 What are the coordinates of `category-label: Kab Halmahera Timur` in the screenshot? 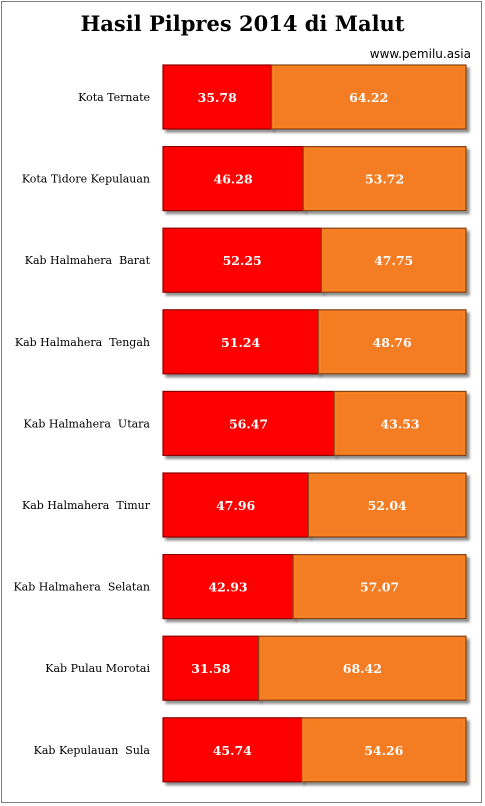 It's located at (86, 505).